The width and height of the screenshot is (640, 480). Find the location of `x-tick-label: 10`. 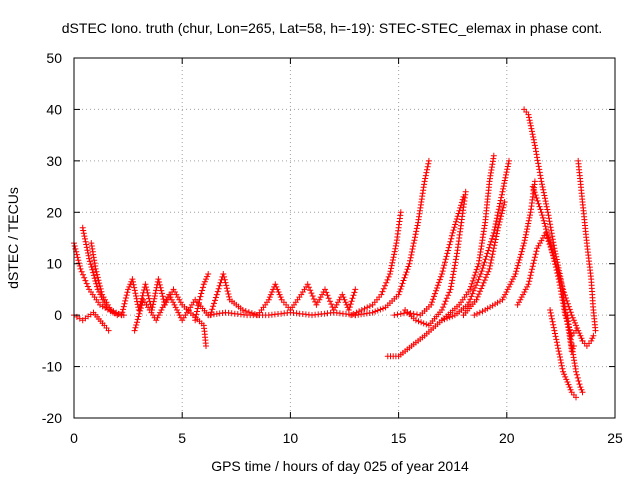

x-tick-label: 10 is located at coordinates (291, 438).